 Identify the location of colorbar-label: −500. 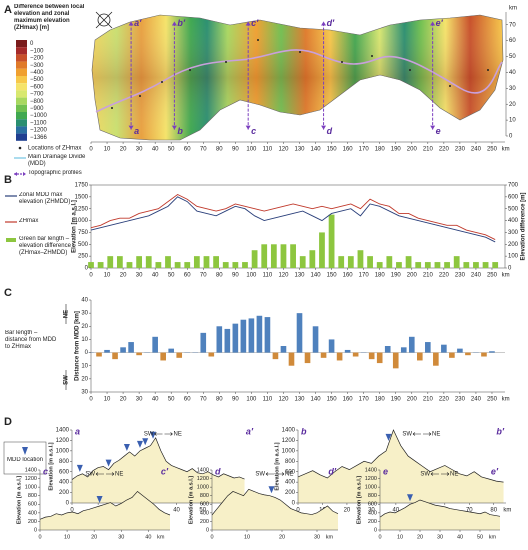
(37, 80).